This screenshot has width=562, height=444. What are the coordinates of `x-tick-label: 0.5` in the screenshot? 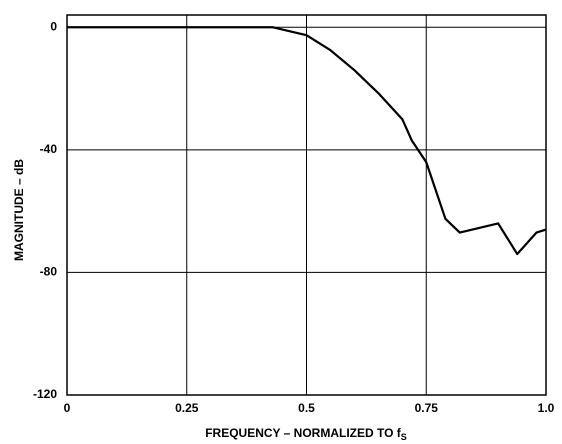 It's located at (306, 408).